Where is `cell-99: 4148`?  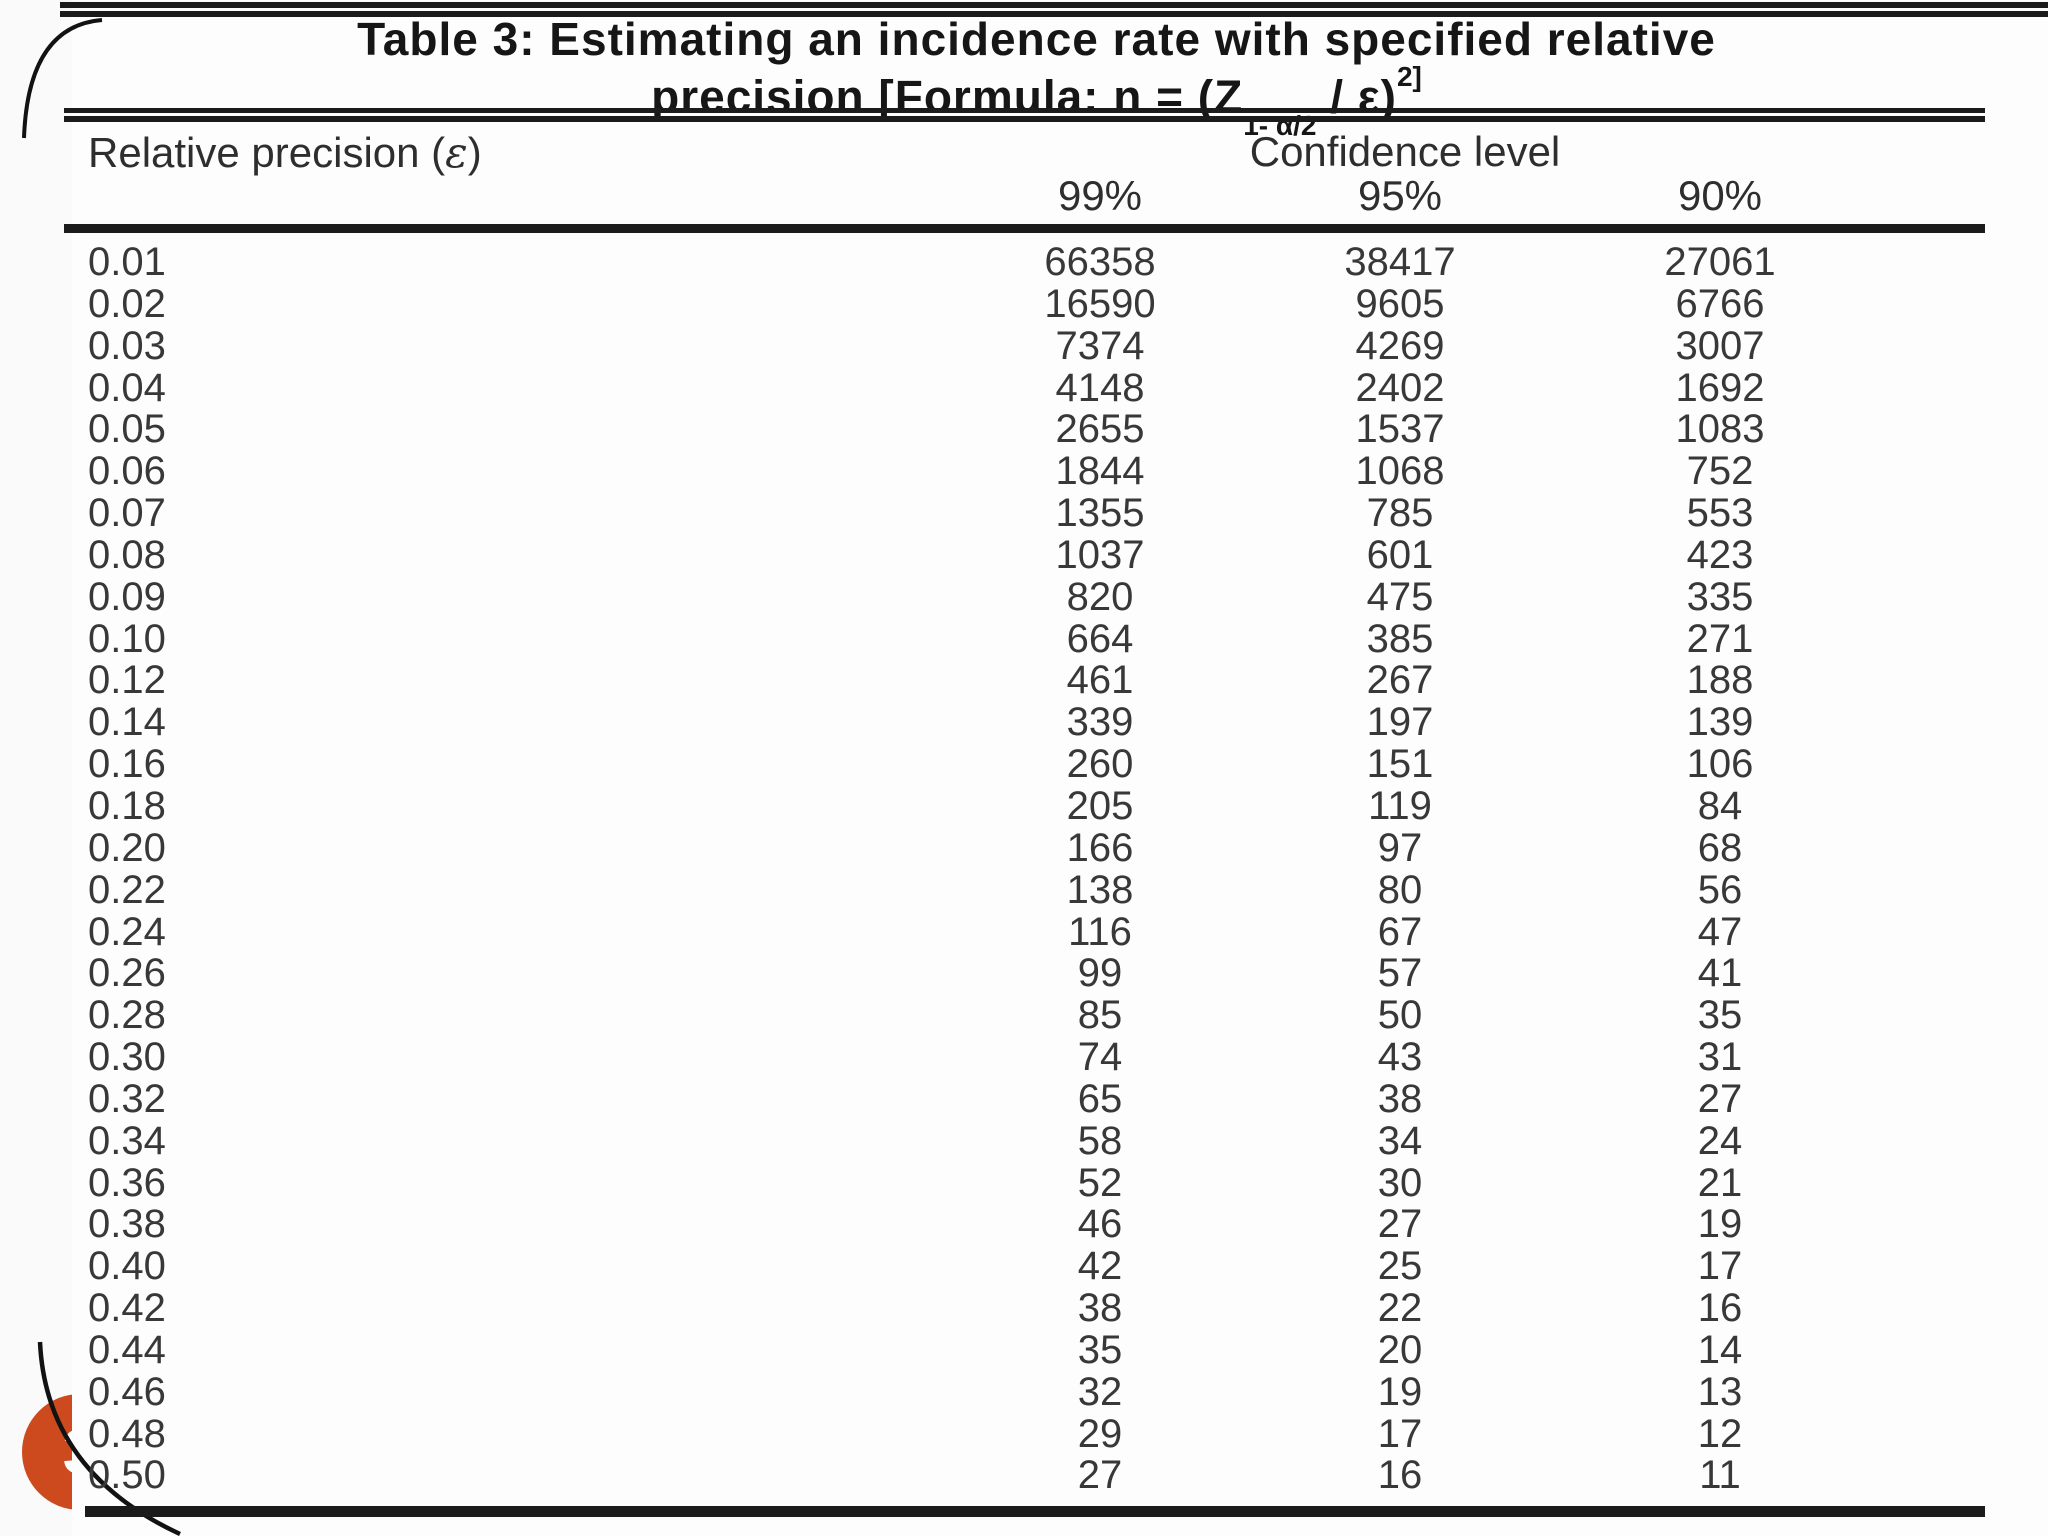 cell-99: 4148 is located at coordinates (1100, 387).